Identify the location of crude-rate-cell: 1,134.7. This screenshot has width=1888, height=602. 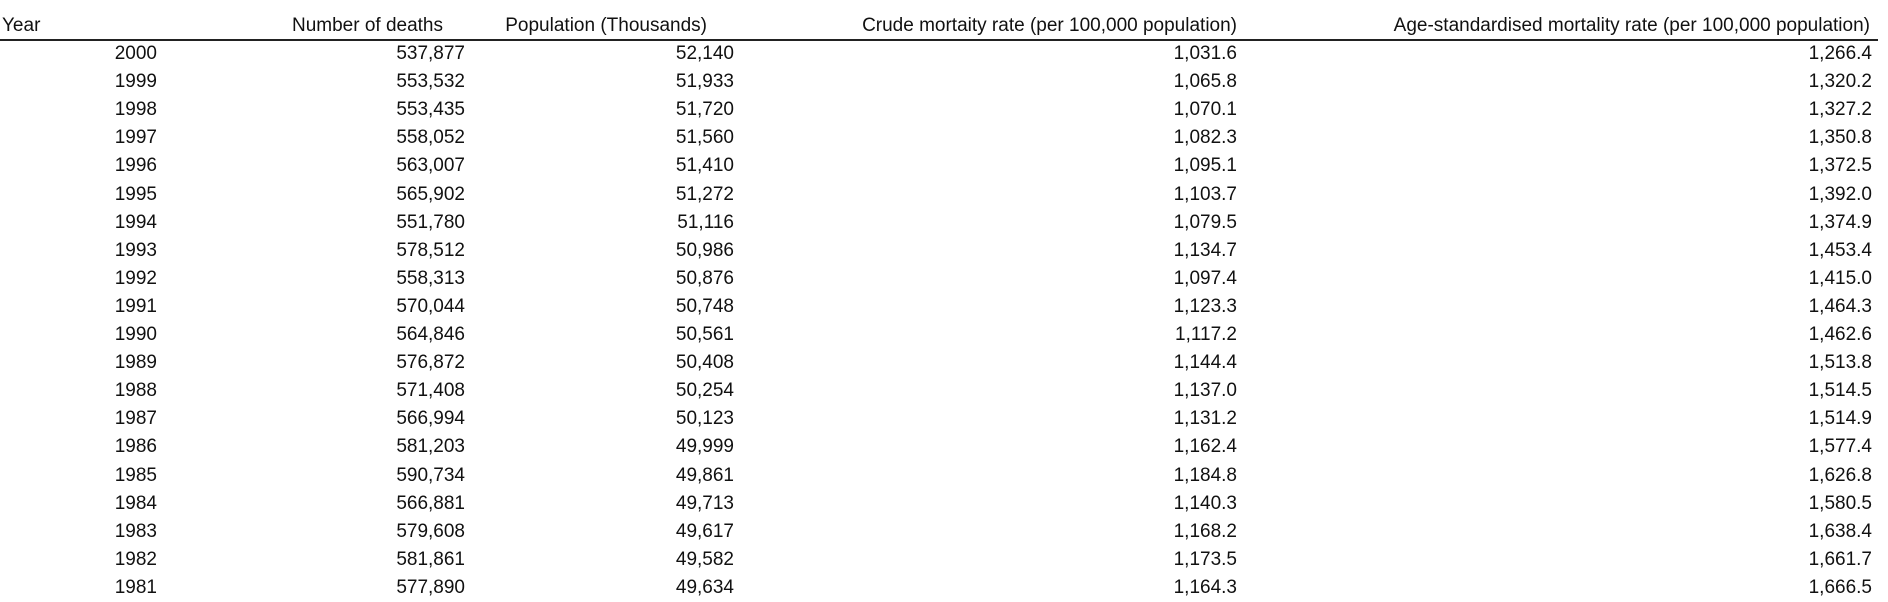
(1205, 250).